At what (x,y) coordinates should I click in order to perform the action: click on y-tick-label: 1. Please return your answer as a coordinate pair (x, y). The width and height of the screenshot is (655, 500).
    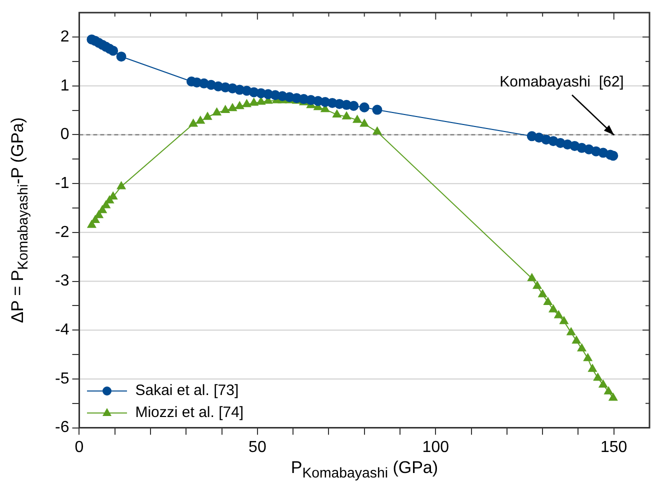
    Looking at the image, I should click on (65, 85).